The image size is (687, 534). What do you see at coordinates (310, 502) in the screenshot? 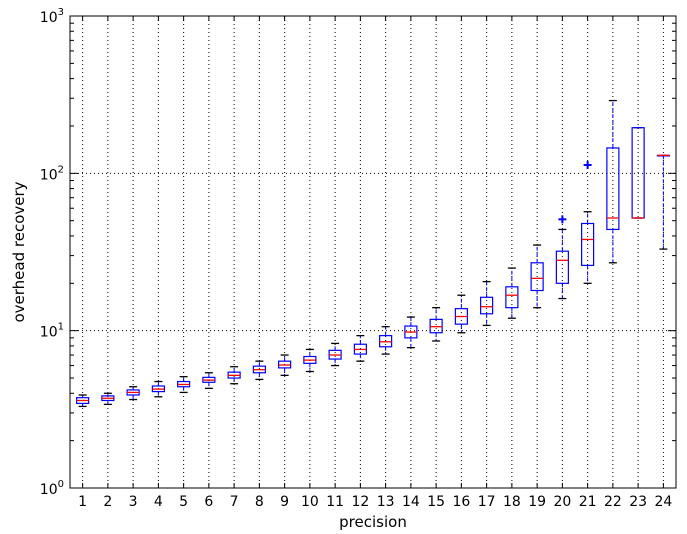
I see `x-tick-label: 10` at bounding box center [310, 502].